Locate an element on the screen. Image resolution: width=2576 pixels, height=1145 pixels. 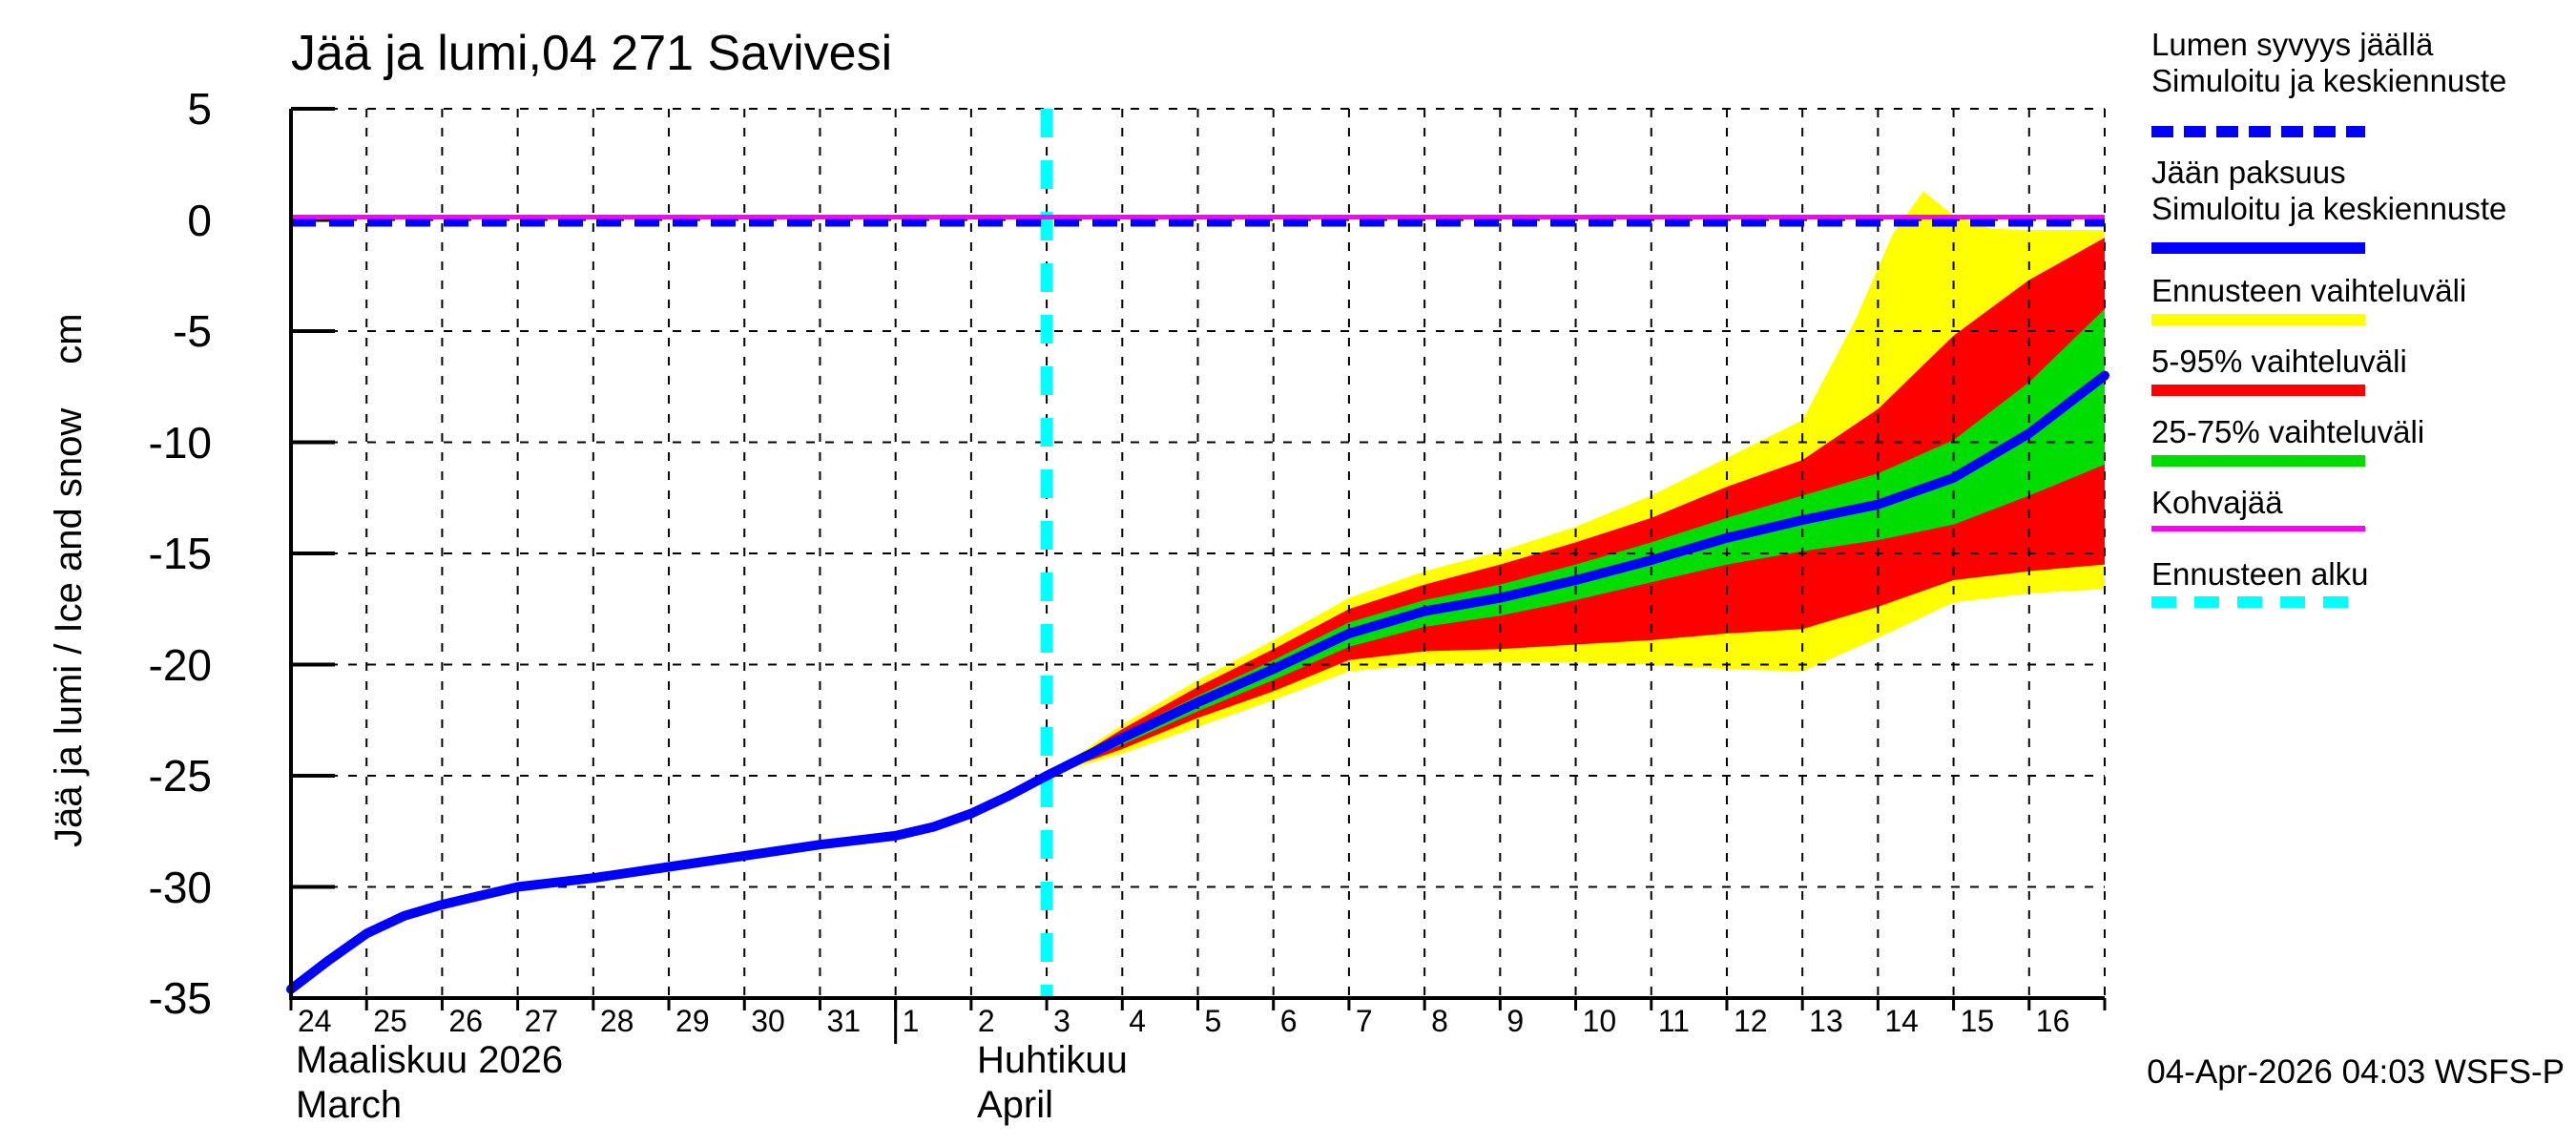
legend-swatch-yellow-solid is located at coordinates (2258, 320).